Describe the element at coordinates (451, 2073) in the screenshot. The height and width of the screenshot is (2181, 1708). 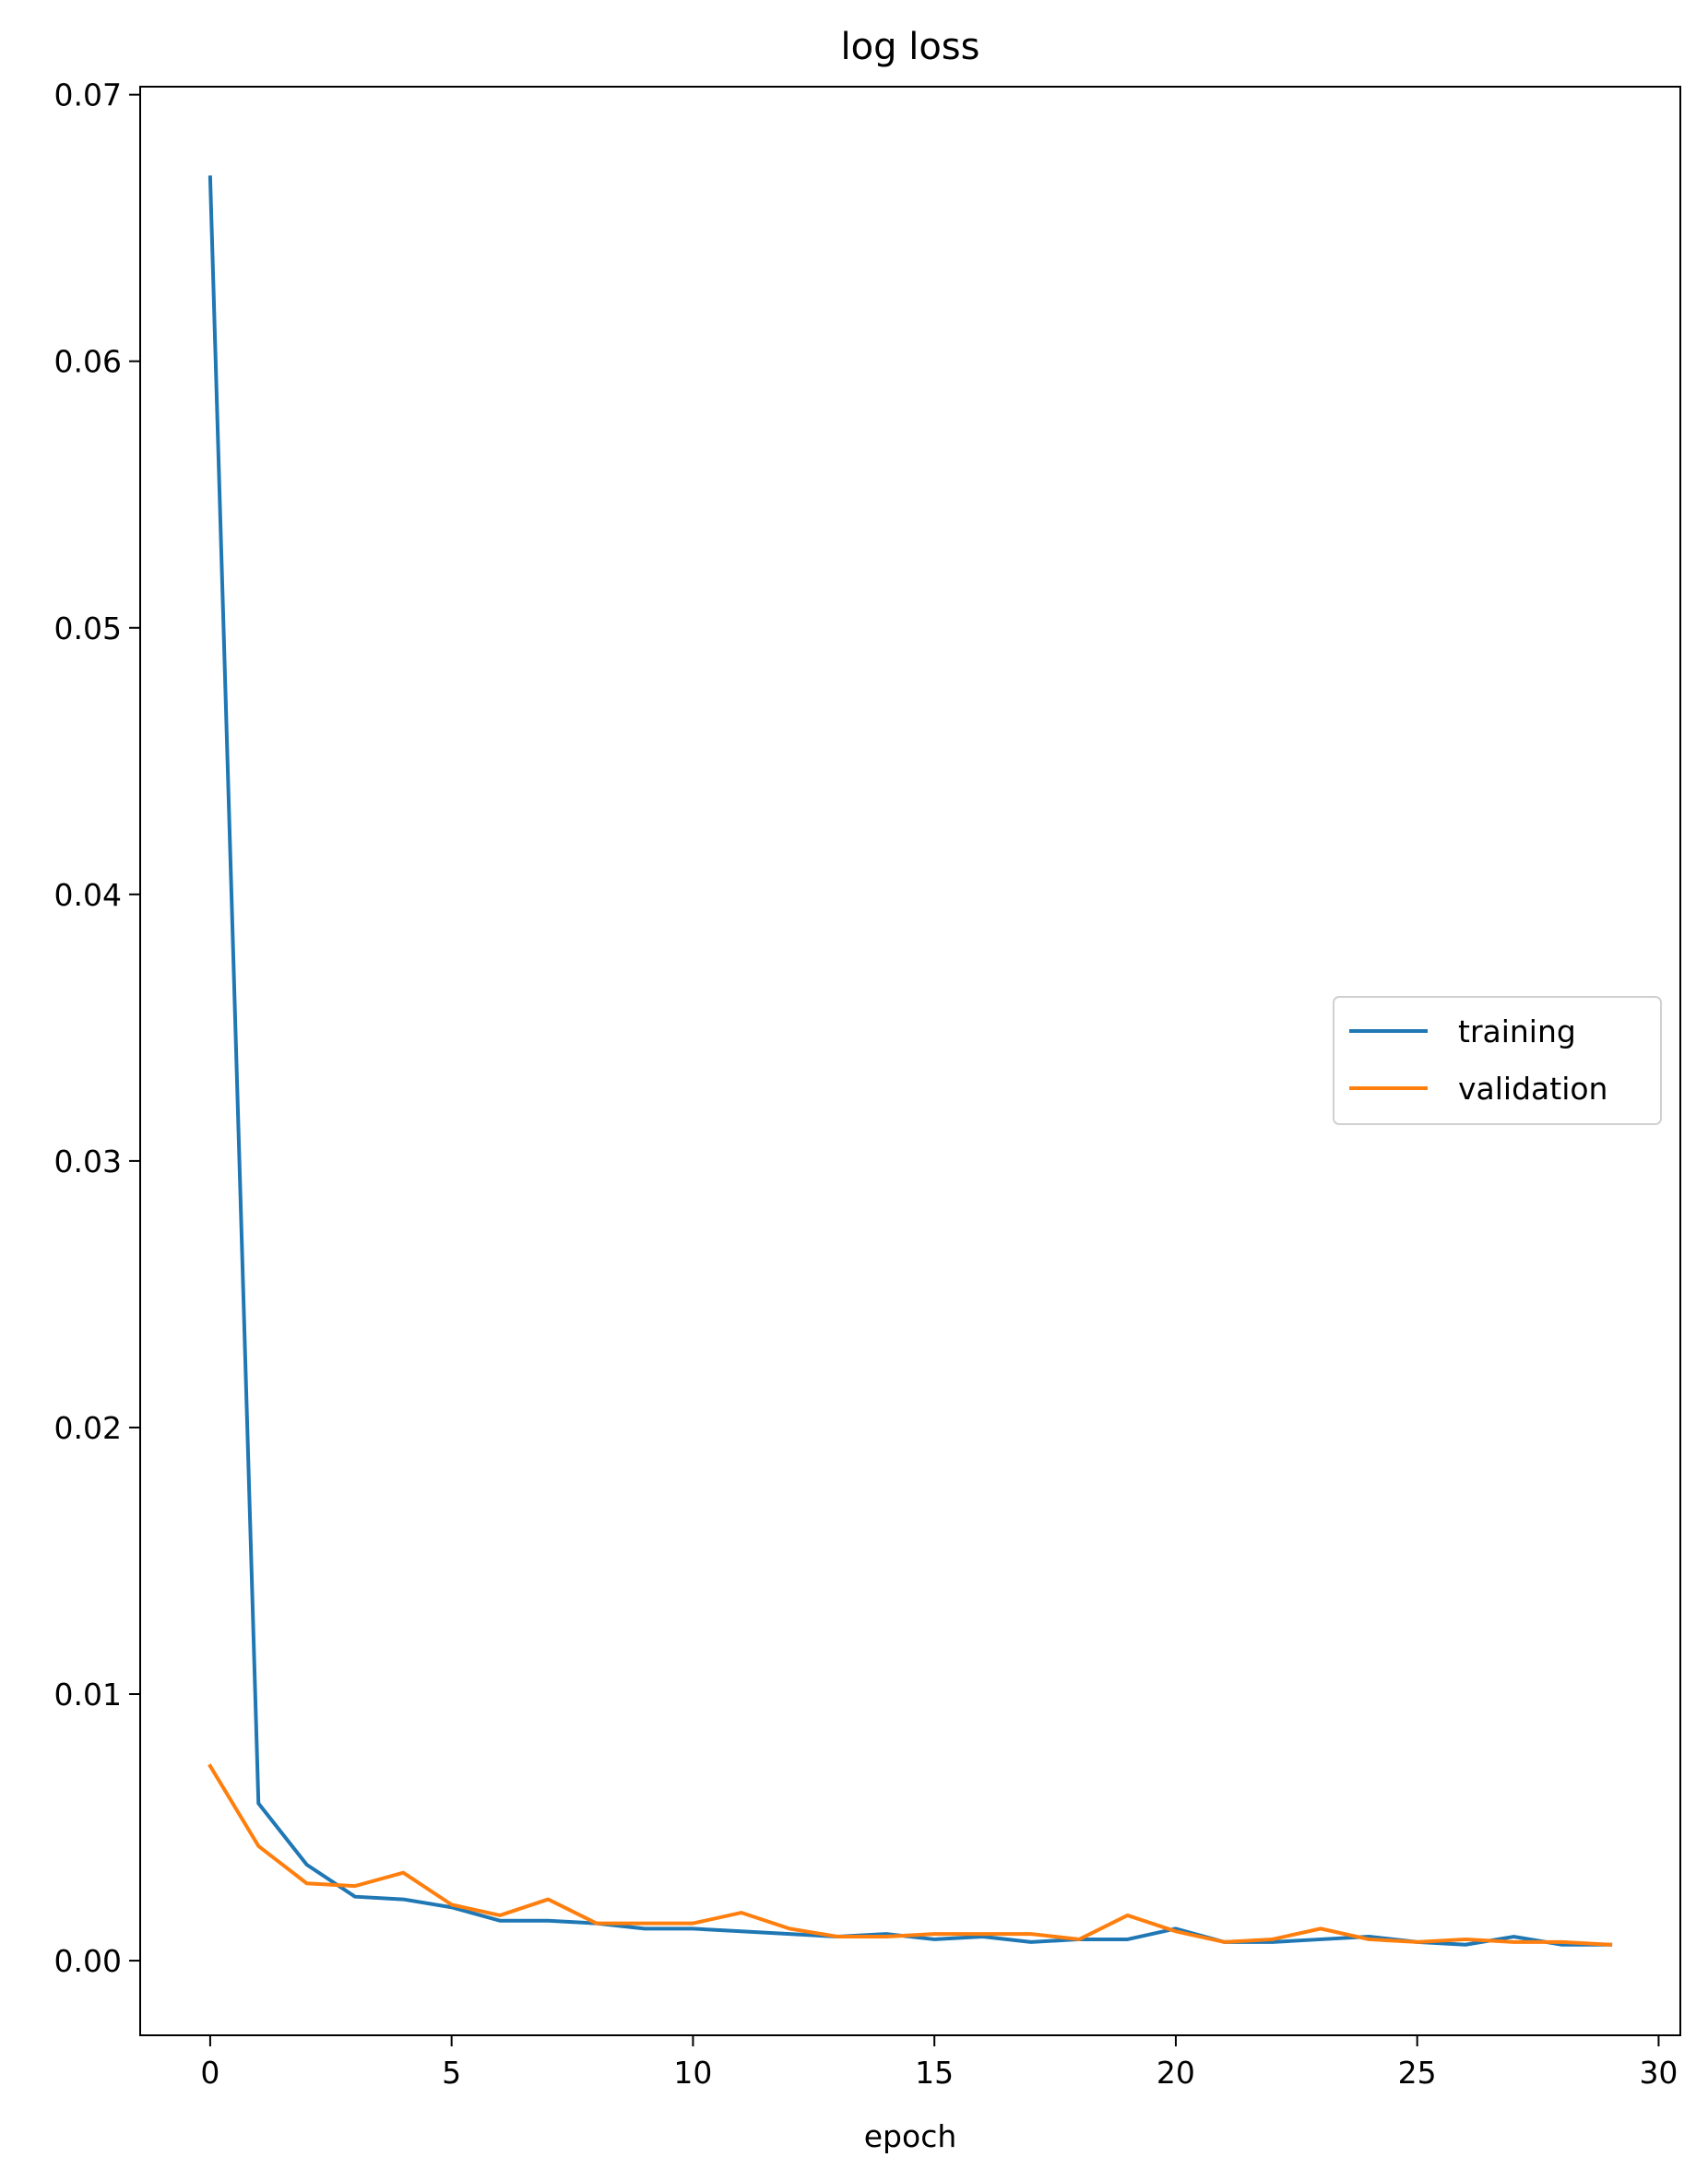
I see `x-tick-label: 5` at that location.